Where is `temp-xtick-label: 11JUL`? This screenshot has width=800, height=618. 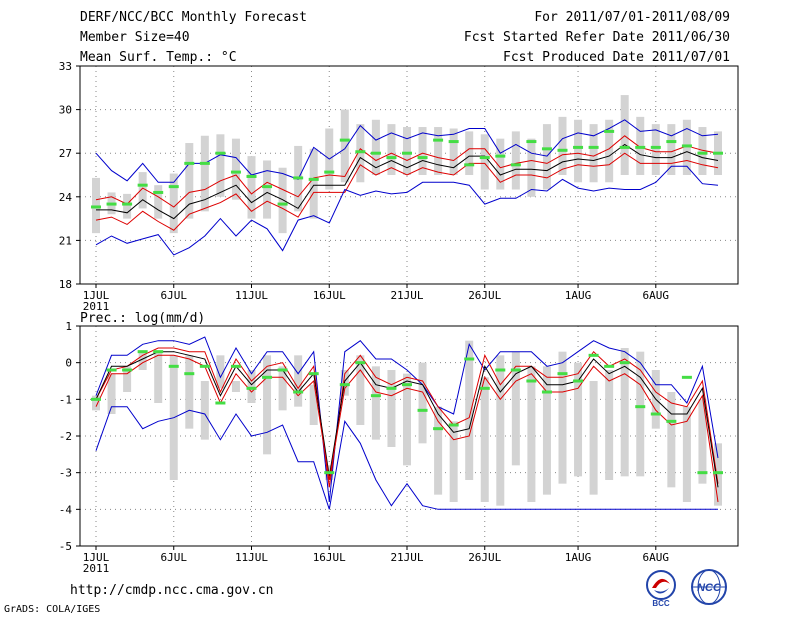
temp-xtick-label: 11JUL is located at coordinates (251, 295).